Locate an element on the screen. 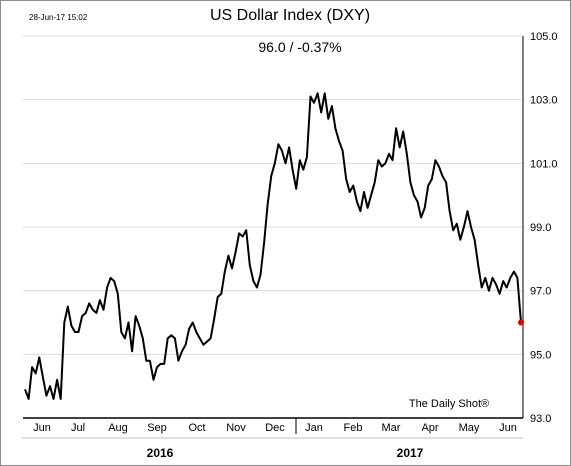  y-axis-ticks: 105.0 103.0 101.0 99.0 97.0 95.0 93.0 is located at coordinates (544, 228).